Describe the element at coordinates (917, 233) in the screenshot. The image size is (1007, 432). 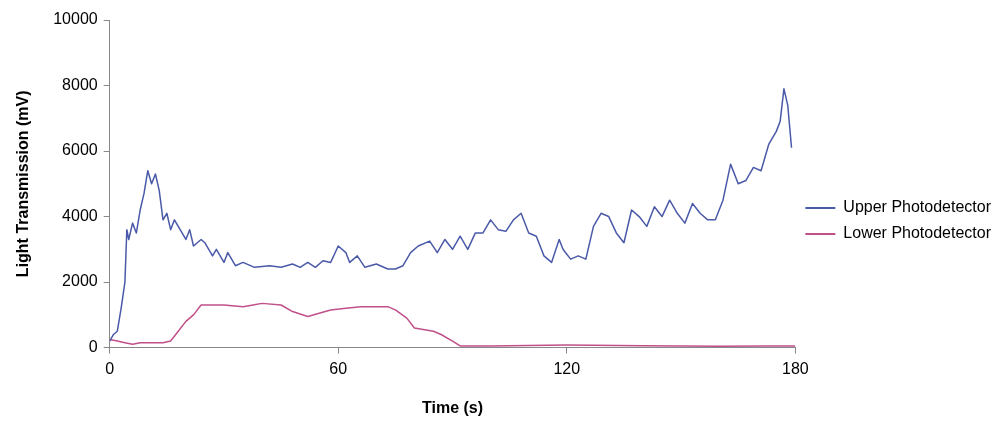
I see `legend-label: Lower Photodetector` at that location.